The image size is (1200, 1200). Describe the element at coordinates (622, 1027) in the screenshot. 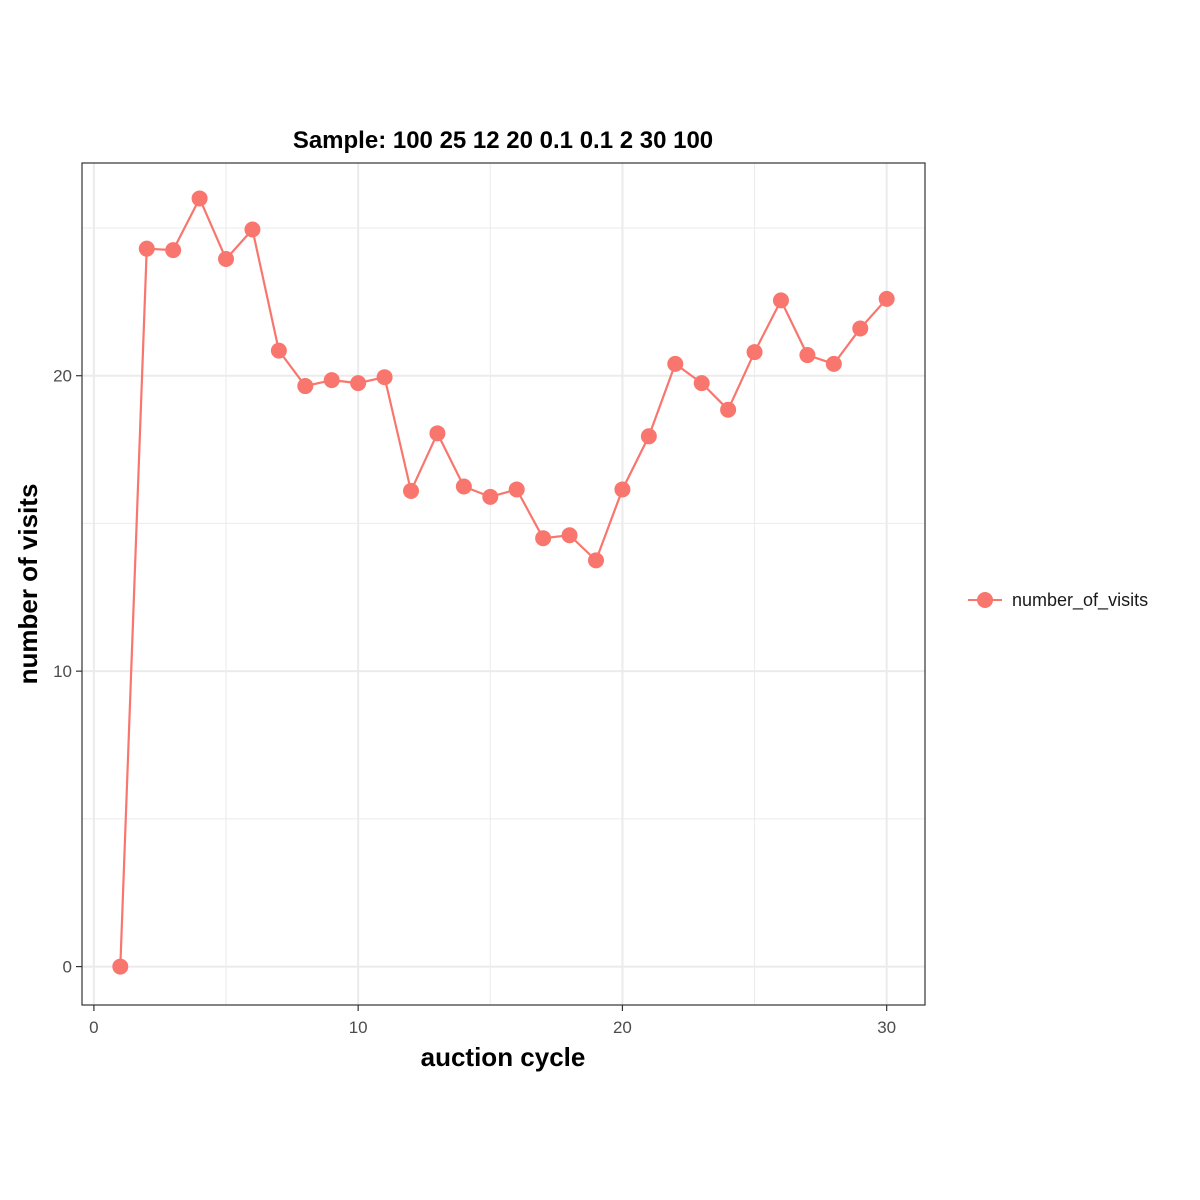

I see `x-tick-label: 20` at that location.